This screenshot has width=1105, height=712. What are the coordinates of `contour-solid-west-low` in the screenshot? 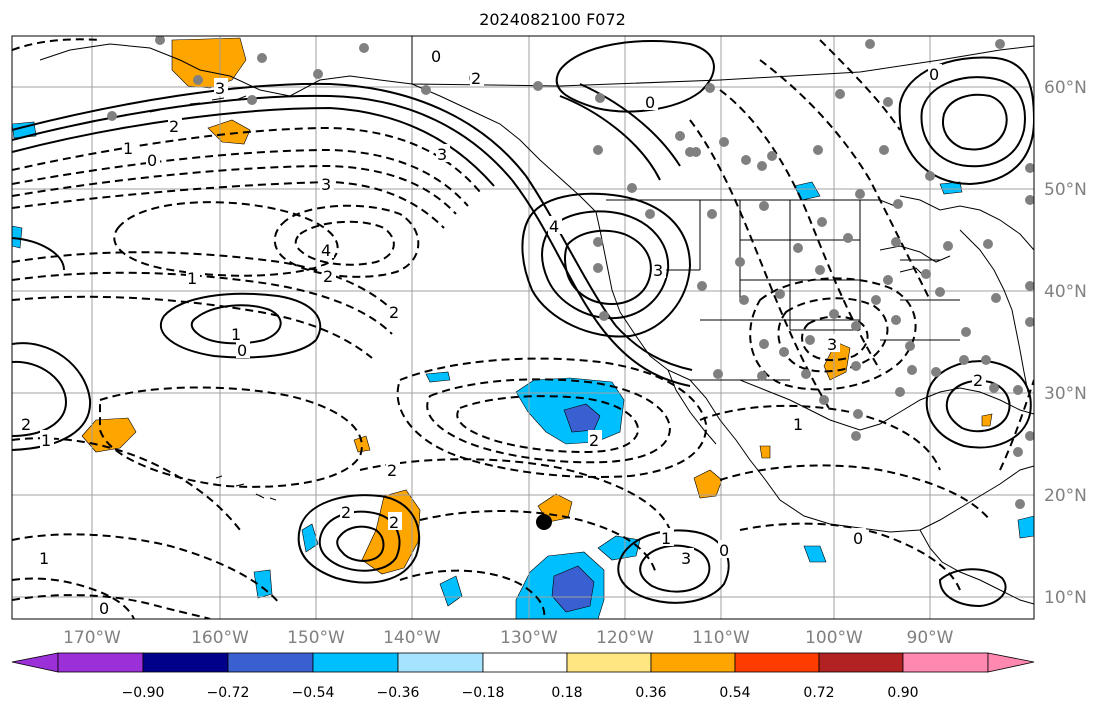 It's located at (240, 325).